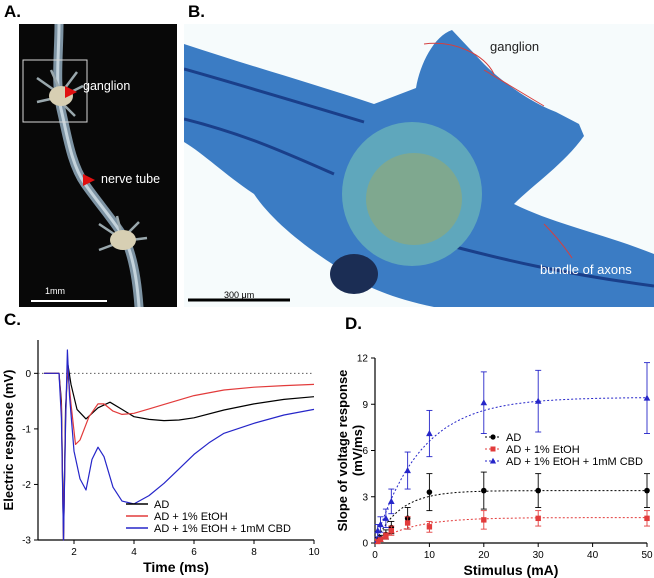 The width and height of the screenshot is (654, 578). I want to click on chart-d-x-label: Stimulus (mA), so click(511, 570).